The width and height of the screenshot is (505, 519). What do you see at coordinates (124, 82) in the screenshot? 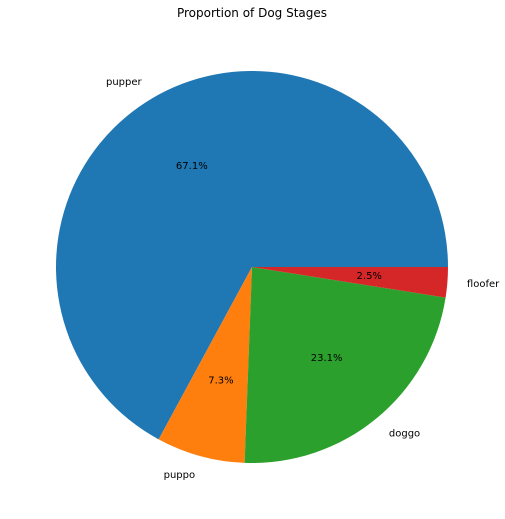
I see `pie-label-pupper: pupper` at bounding box center [124, 82].